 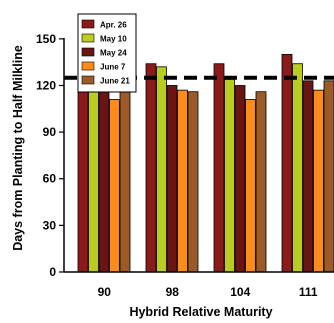 What do you see at coordinates (50, 155) in the screenshot?
I see `y-ticks: 0 30 60 90 120 150` at bounding box center [50, 155].